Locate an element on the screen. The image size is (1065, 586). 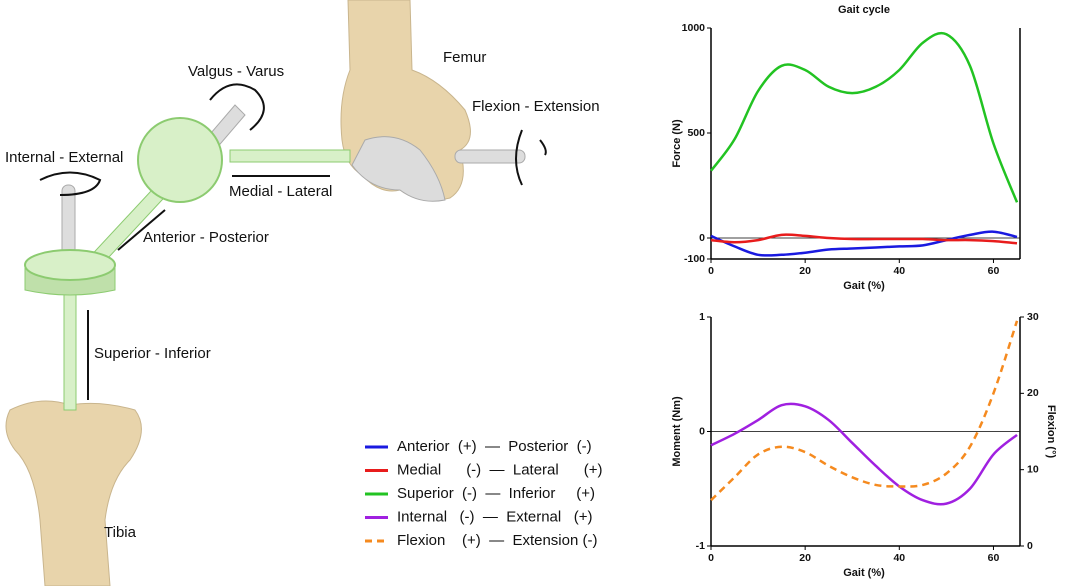
y-axis-label: Force (N) is located at coordinates (677, 143).